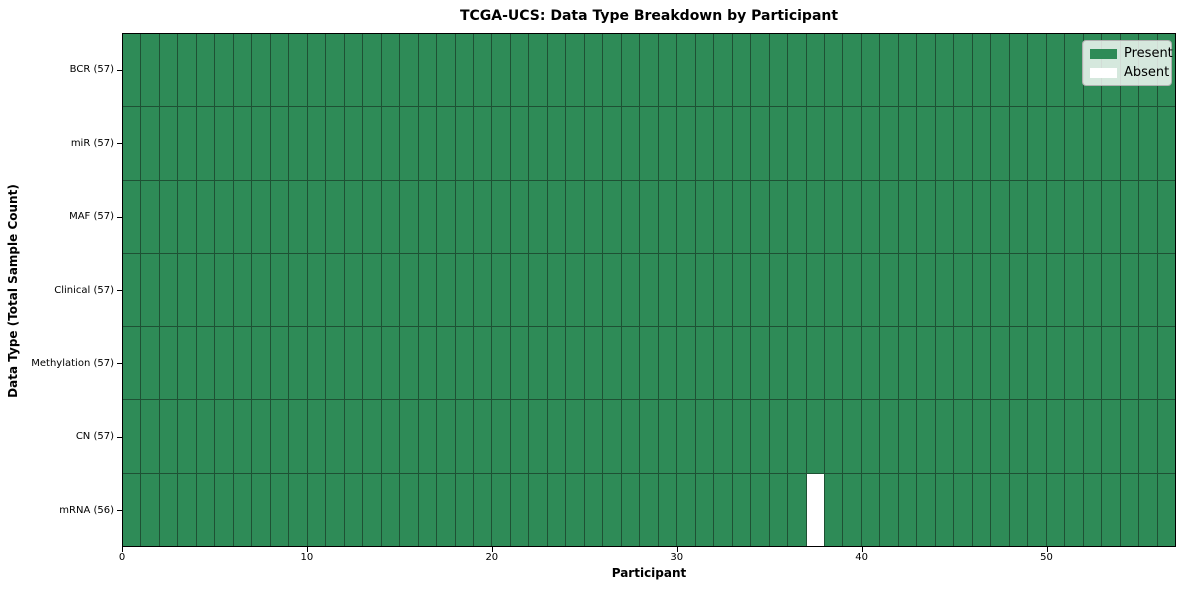  What do you see at coordinates (649, 573) in the screenshot?
I see `x-axis-label: Participant` at bounding box center [649, 573].